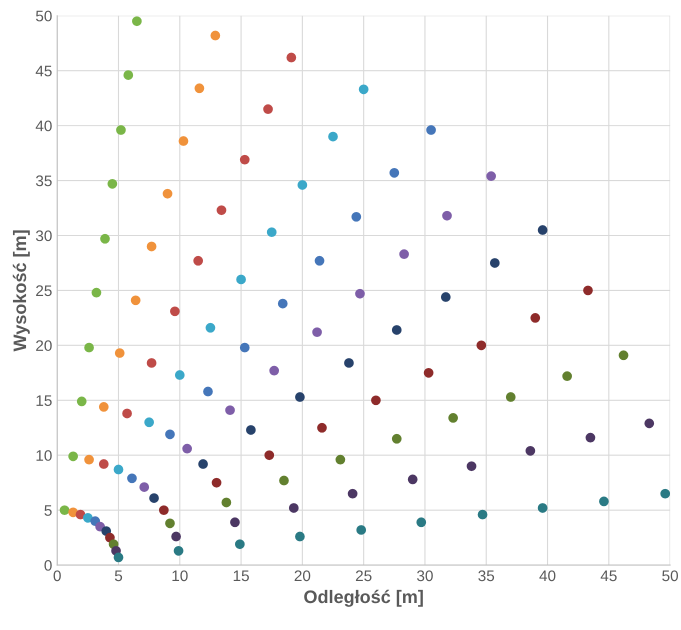 This screenshot has height=630, width=681. I want to click on y-tick-label: 30, so click(44, 236).